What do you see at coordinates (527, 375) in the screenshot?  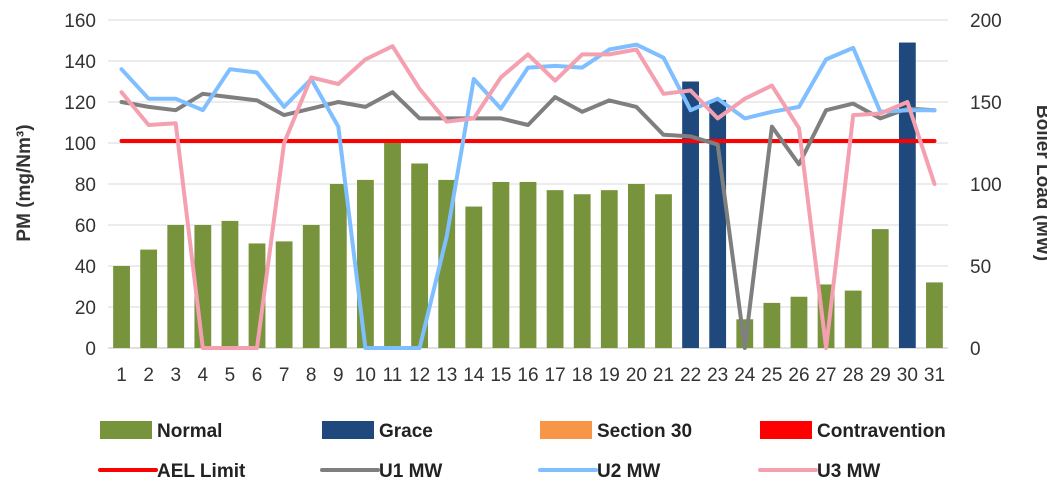 I see `x-tick-label: 16` at bounding box center [527, 375].